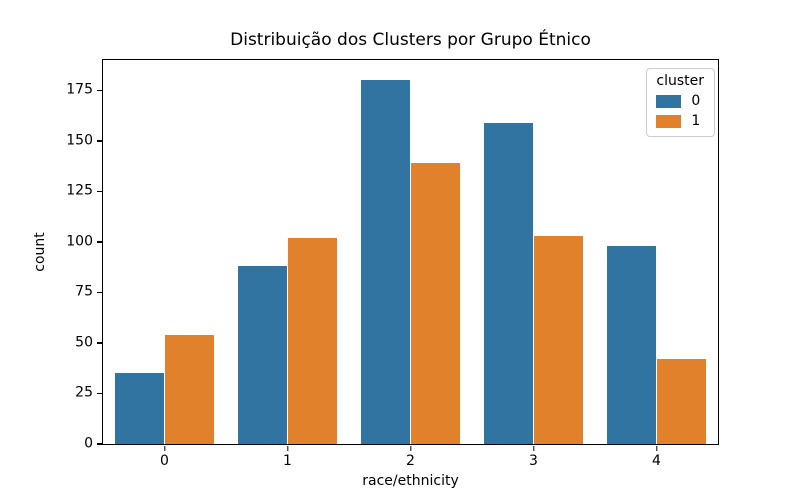  Describe the element at coordinates (263, 355) in the screenshot. I see `bar-group1-cluster0` at that location.